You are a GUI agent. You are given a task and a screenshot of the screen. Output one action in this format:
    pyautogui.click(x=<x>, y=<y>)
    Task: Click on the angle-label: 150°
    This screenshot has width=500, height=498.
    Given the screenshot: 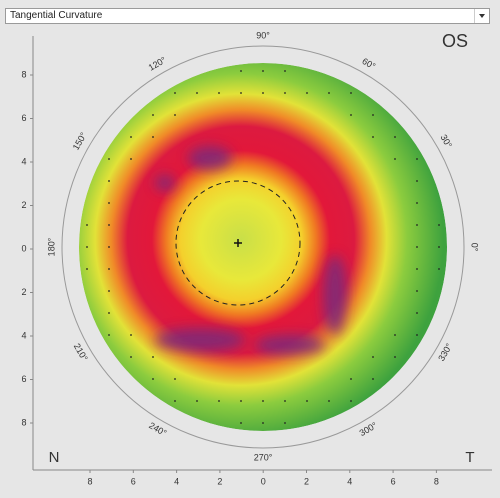 What is the action you would take?
    pyautogui.click(x=80, y=140)
    